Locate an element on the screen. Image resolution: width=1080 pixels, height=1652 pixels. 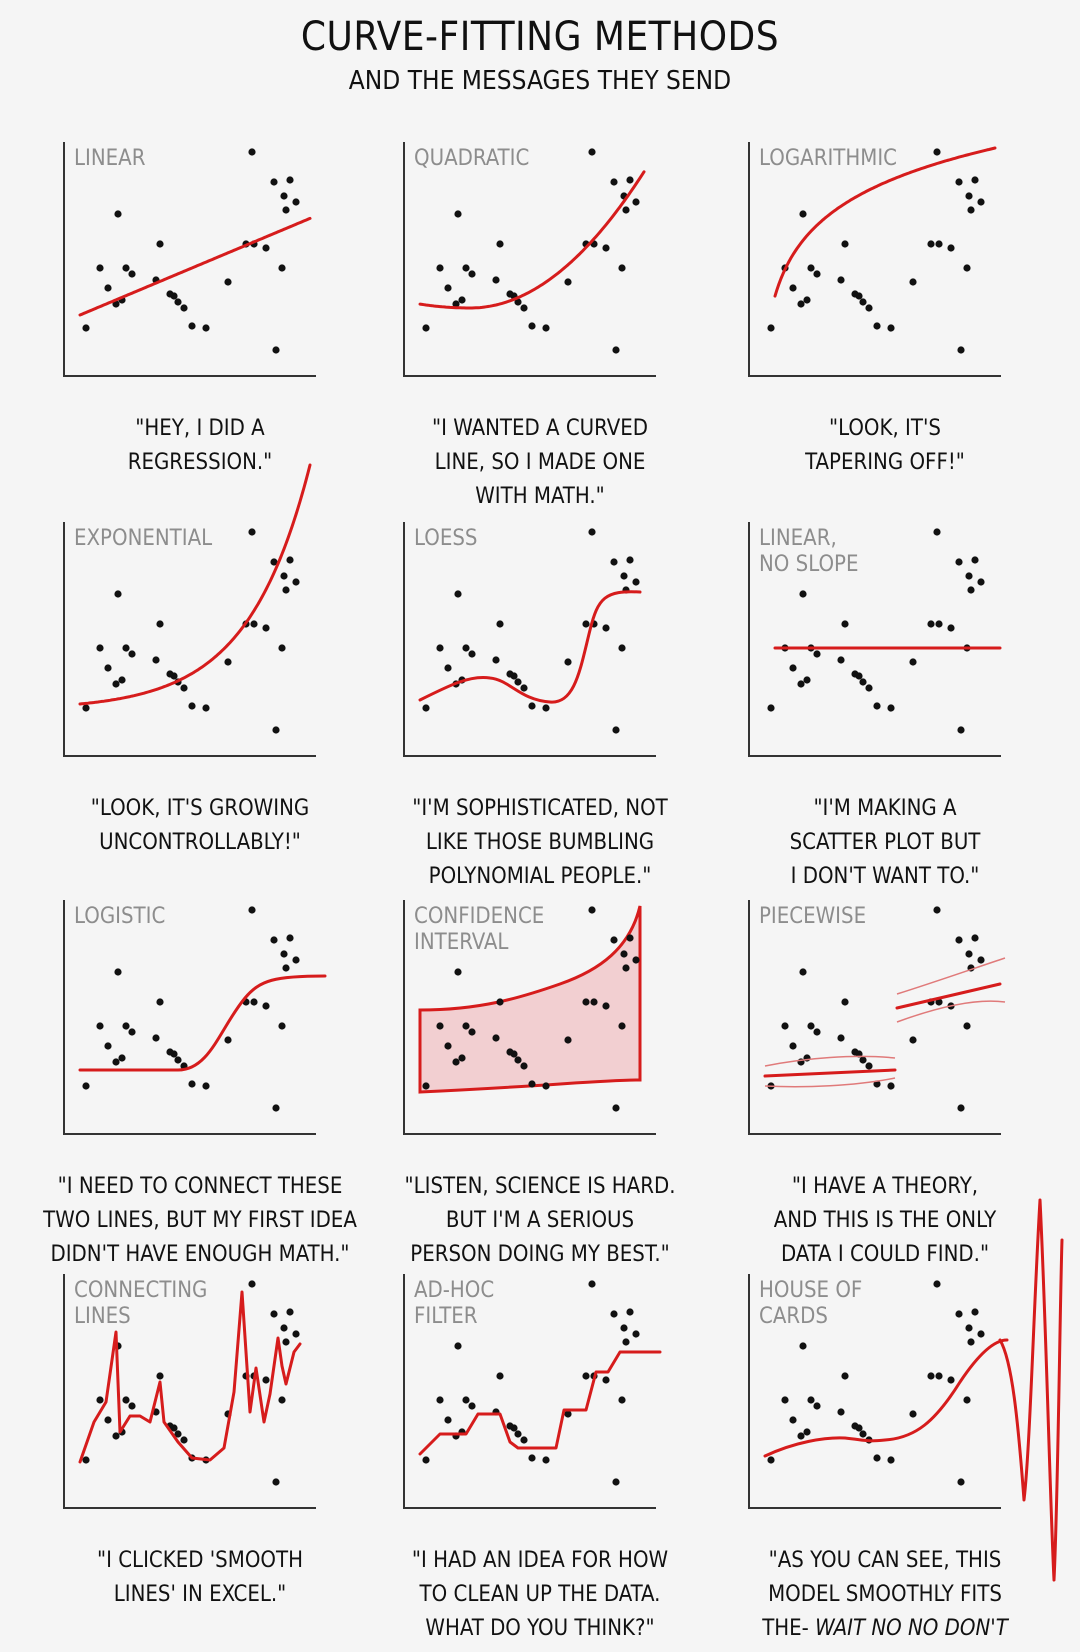
panel-label: AD-HOC FILTER is located at coordinates (454, 1303).